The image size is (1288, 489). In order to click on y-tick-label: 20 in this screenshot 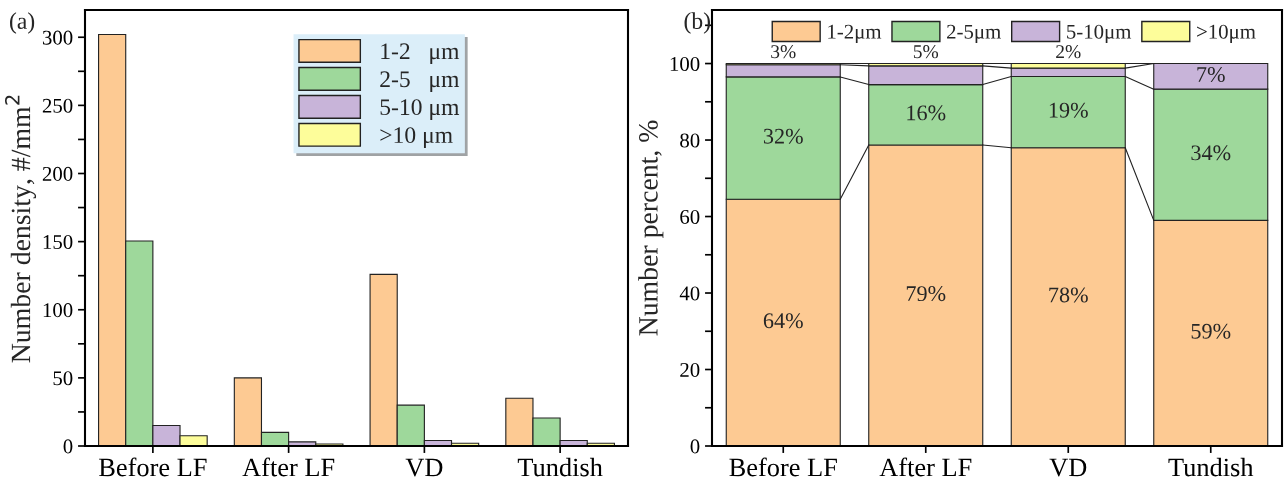, I will do `click(690, 369)`.